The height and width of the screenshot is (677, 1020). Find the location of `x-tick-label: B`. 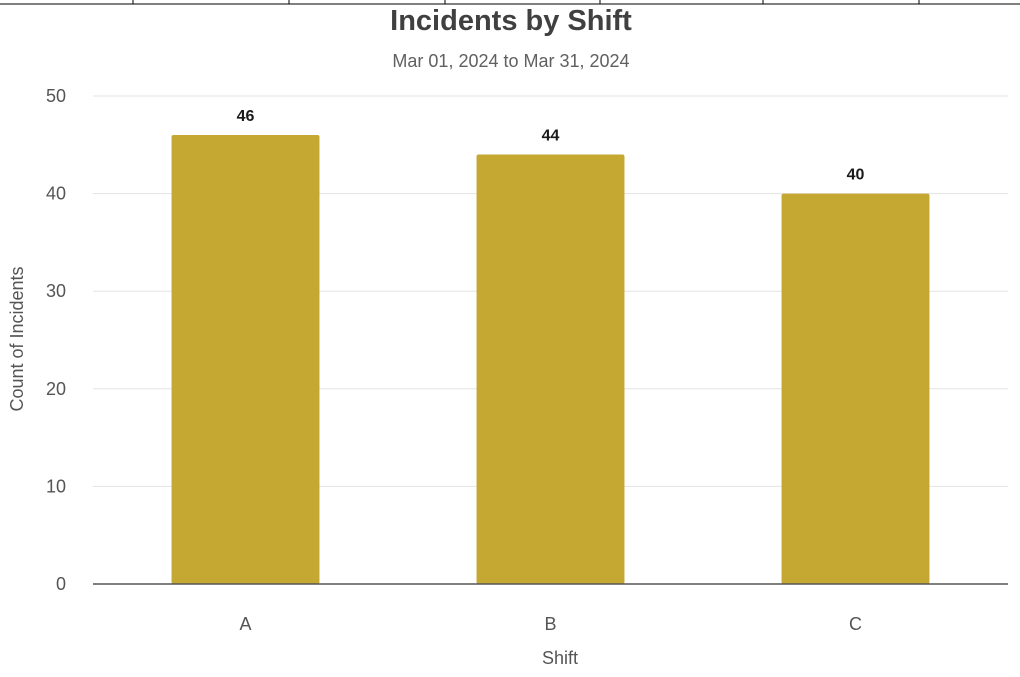

x-tick-label: B is located at coordinates (550, 624).